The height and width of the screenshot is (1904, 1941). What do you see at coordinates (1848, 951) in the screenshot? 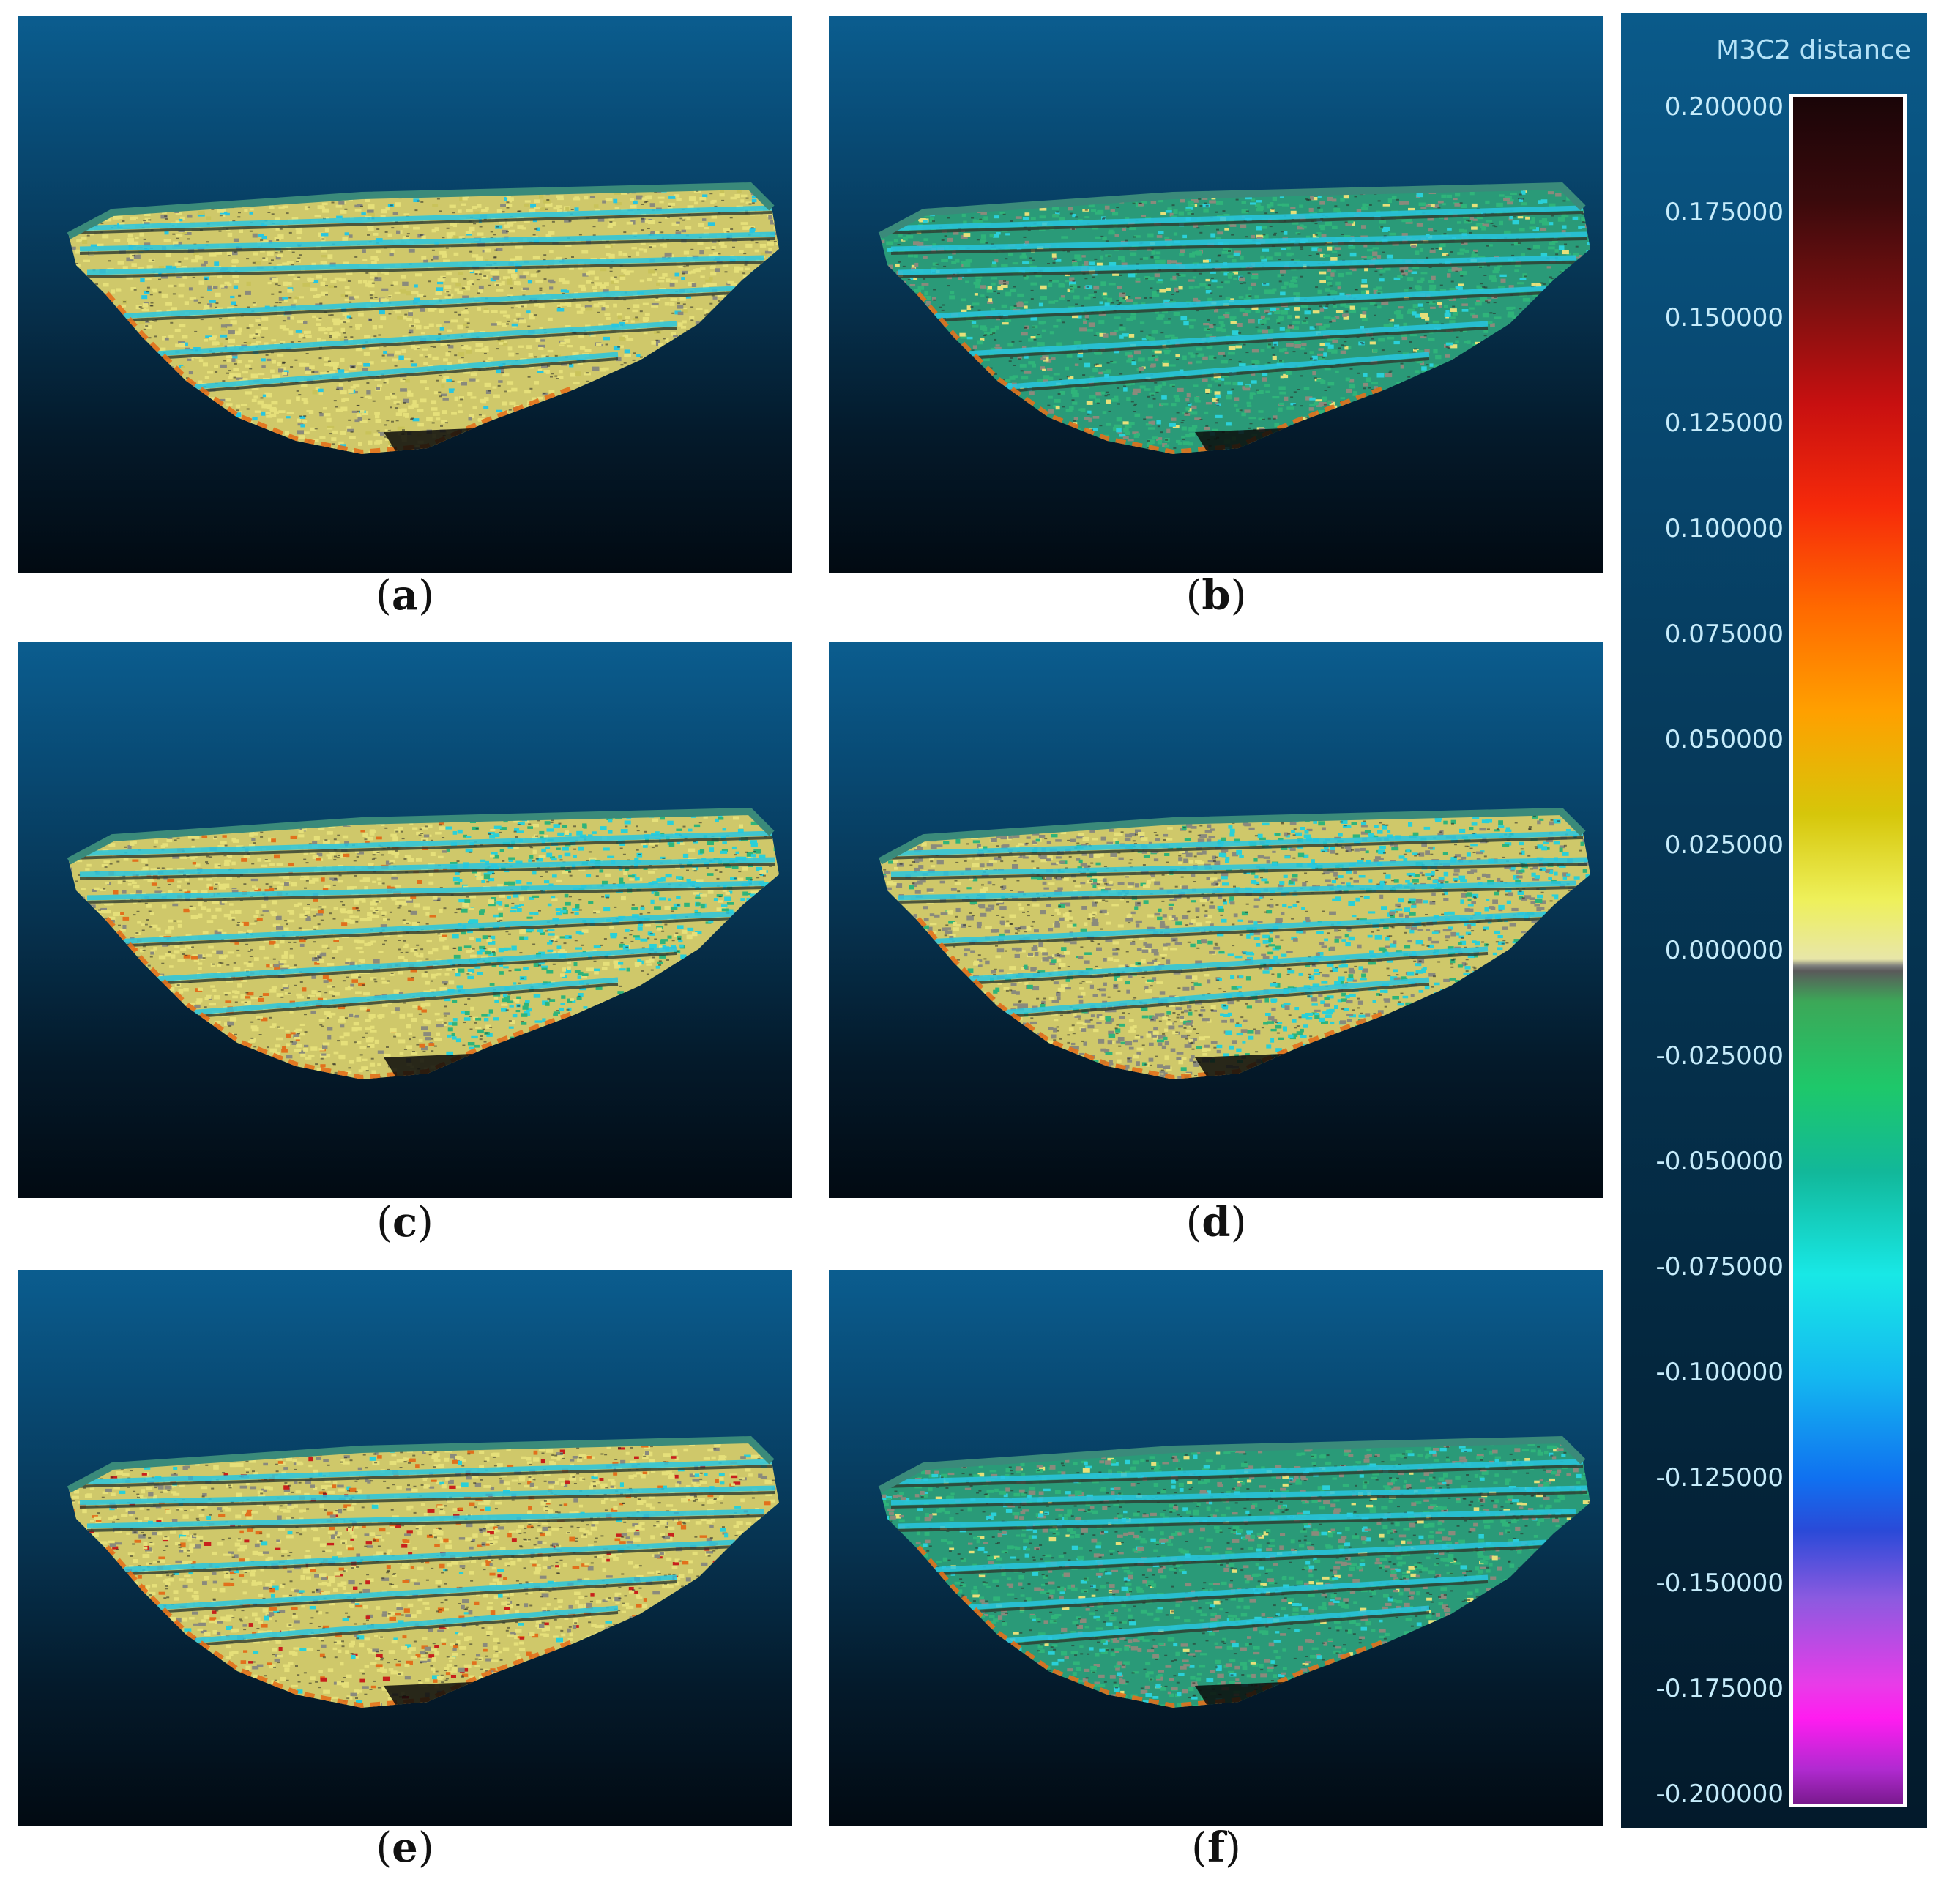
I see `colorbar-gradient` at bounding box center [1848, 951].